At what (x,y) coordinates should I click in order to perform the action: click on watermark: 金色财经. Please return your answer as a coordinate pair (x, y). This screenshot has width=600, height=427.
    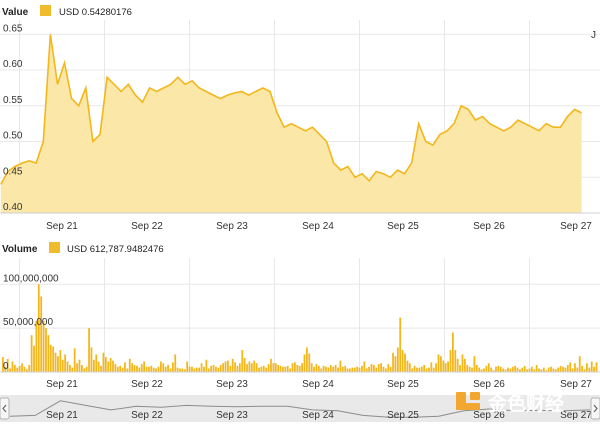
    Looking at the image, I should click on (510, 403).